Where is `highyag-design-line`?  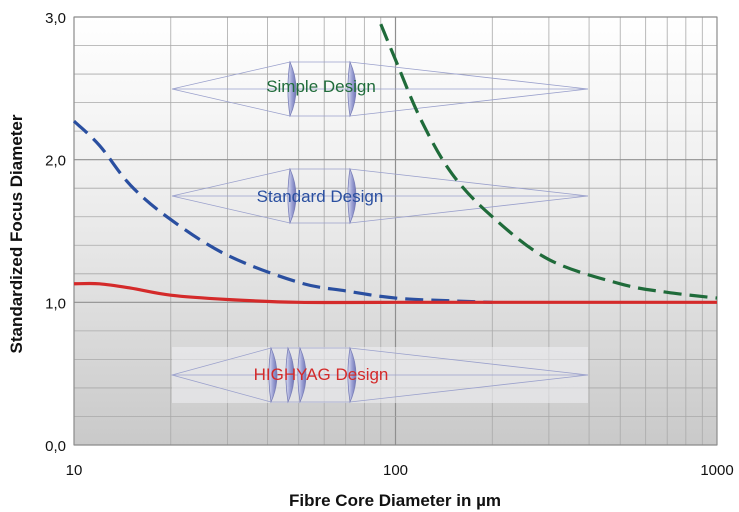
highyag-design-line is located at coordinates (395, 293).